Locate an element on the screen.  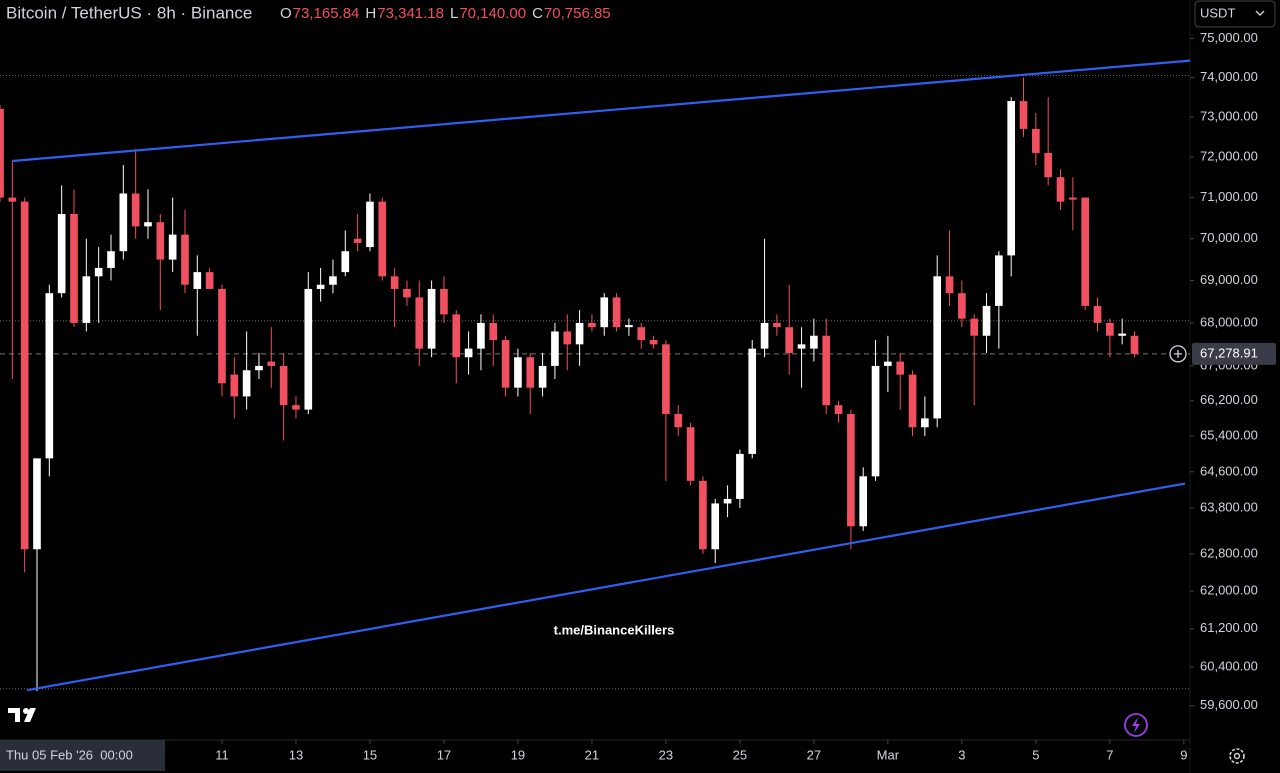
x-tick-label: 27 is located at coordinates (814, 754).